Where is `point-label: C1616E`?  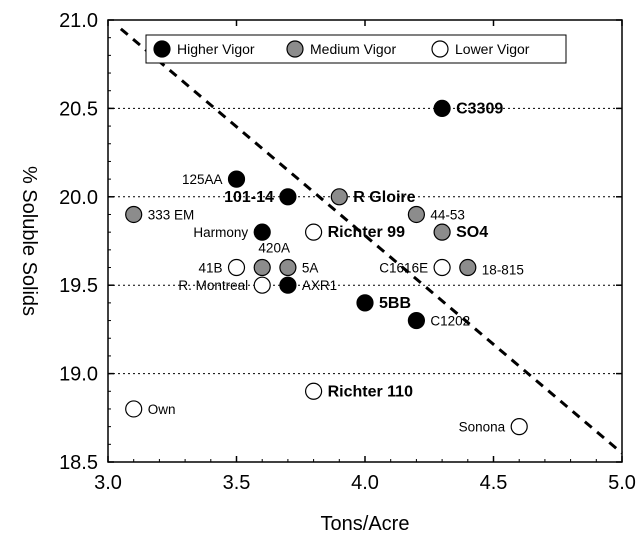 point-label: C1616E is located at coordinates (403, 268).